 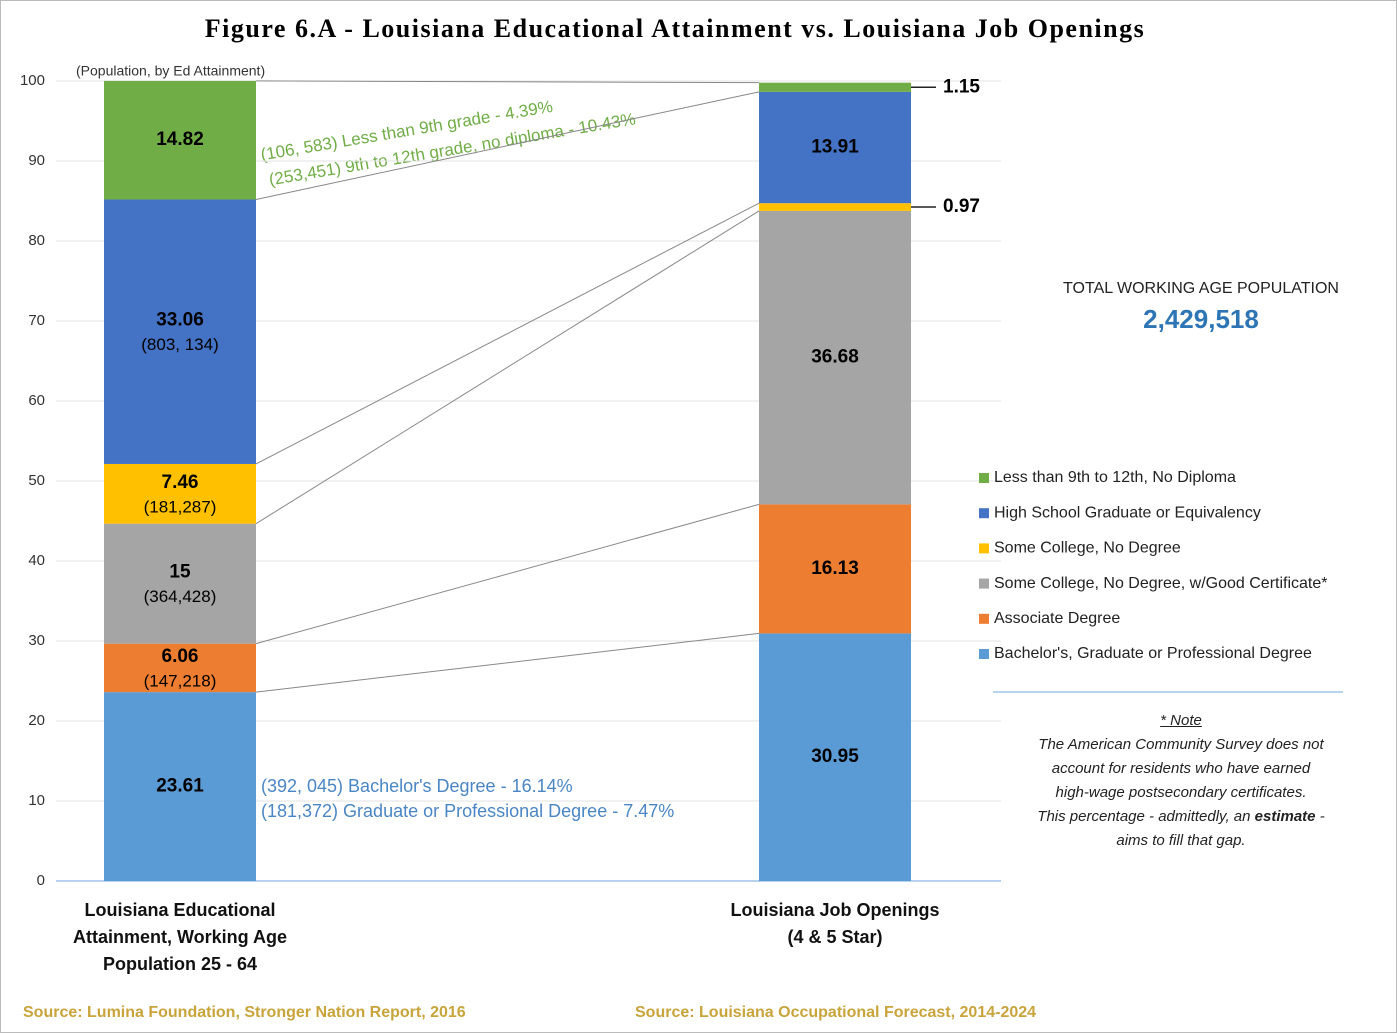 I want to click on note-title: * Note, so click(x=1181, y=720).